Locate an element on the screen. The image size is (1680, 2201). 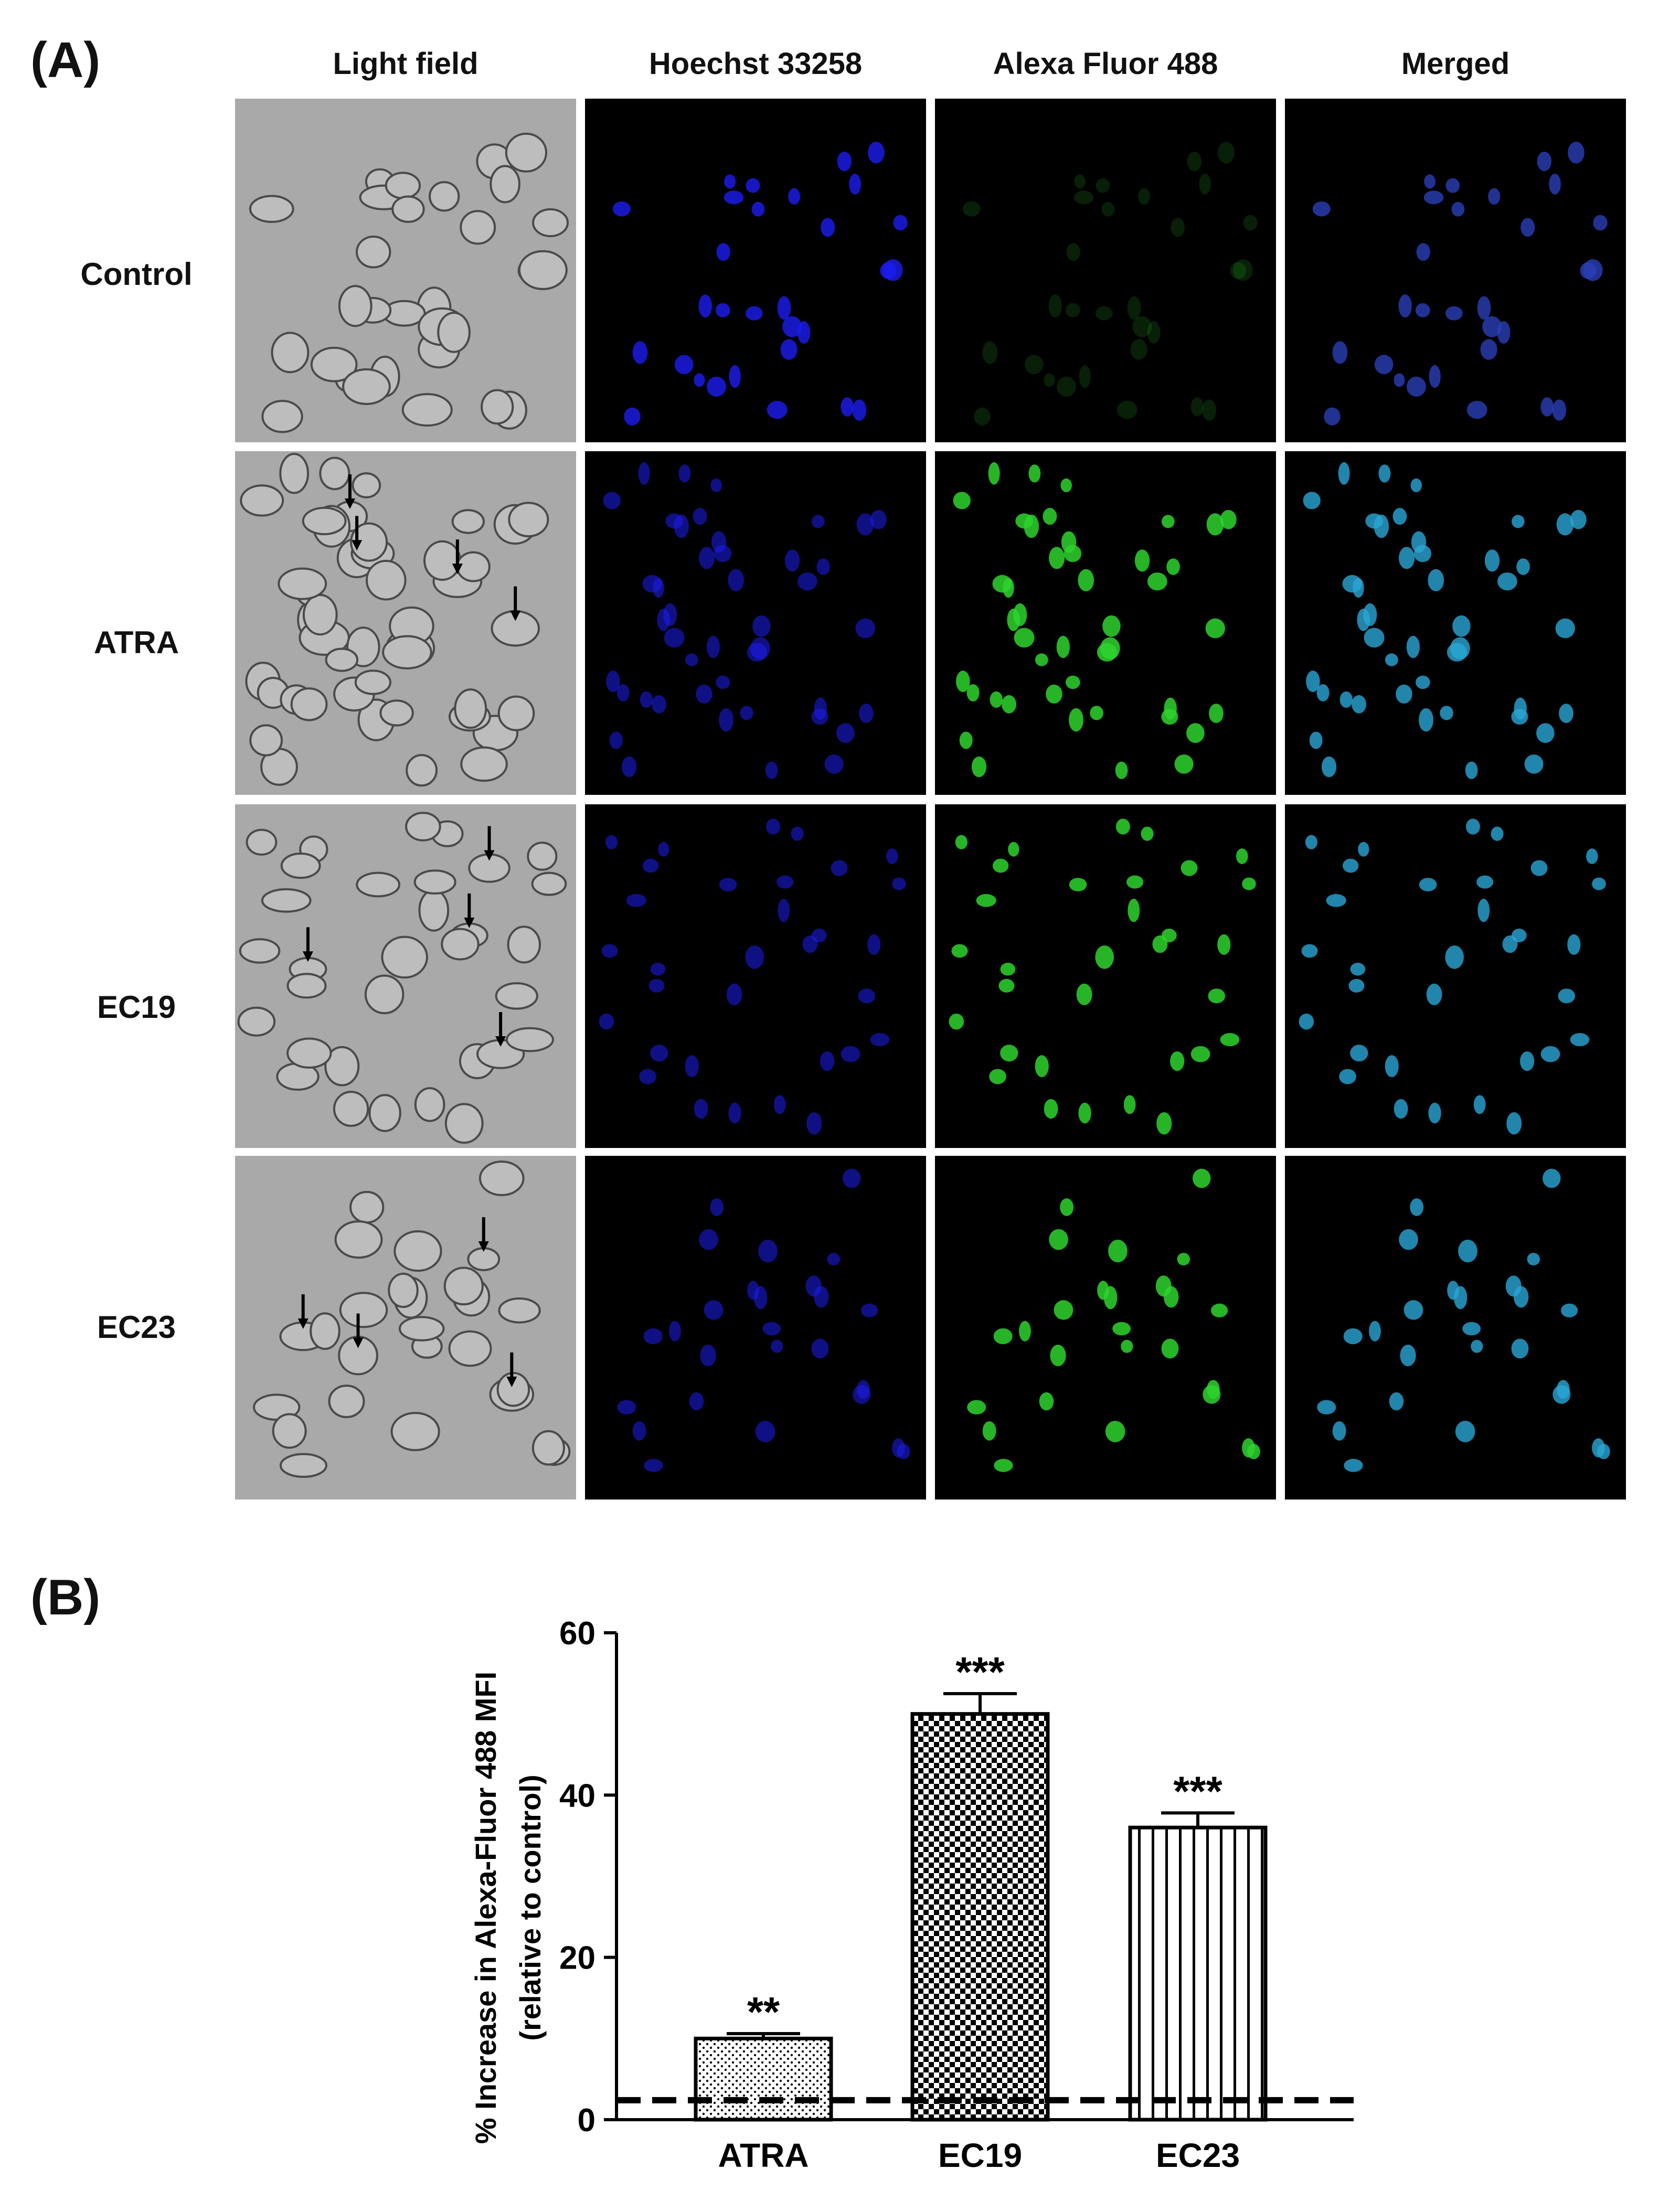
y-tick-label: 20 is located at coordinates (577, 1958).